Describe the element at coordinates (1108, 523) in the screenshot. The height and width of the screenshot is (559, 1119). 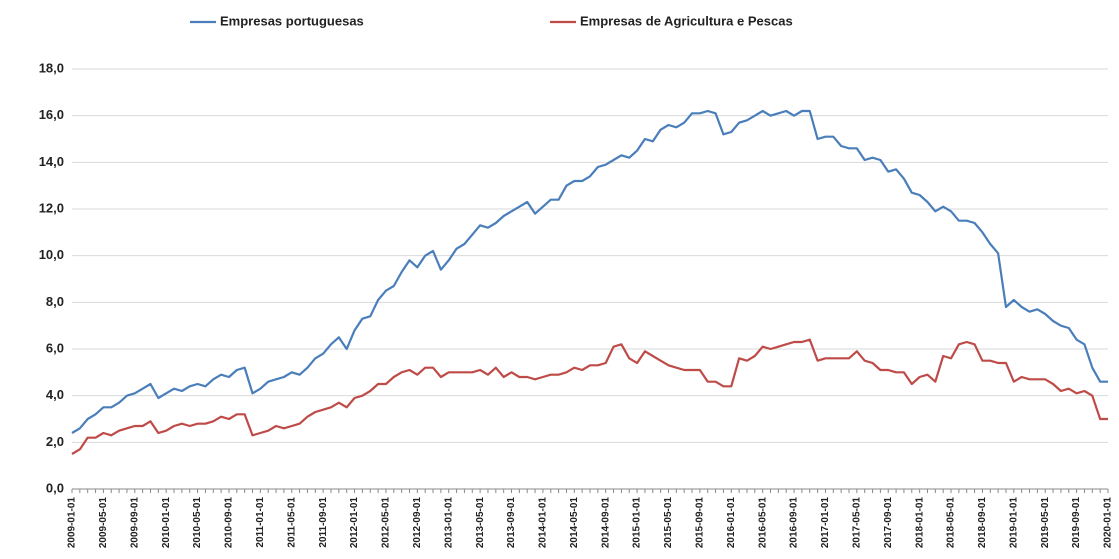
I see `x-tick-label: 2020-01-01` at that location.